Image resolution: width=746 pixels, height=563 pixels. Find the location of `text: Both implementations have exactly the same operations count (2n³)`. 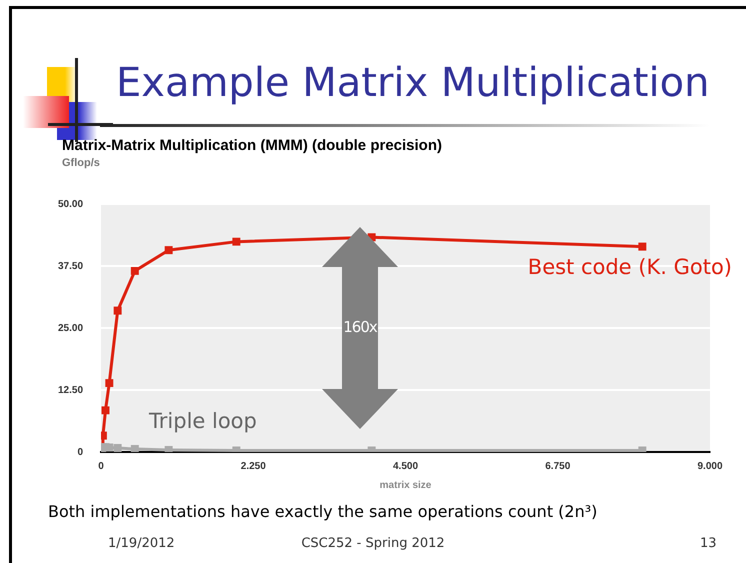

text: Both implementations have exactly the same operations count (2n³) is located at coordinates (323, 511).